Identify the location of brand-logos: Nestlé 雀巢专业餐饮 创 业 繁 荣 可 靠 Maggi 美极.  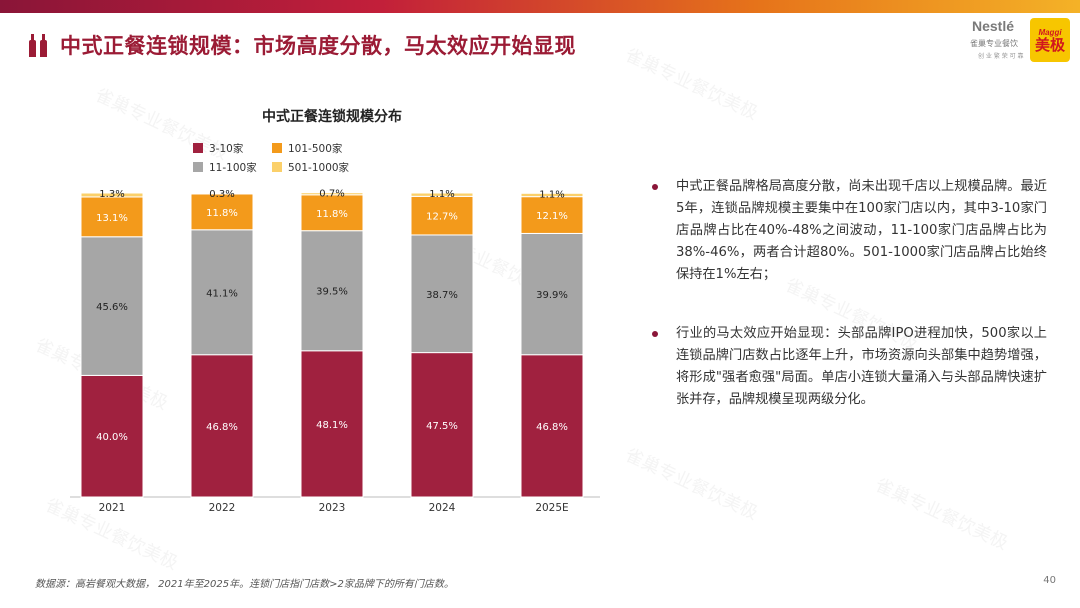
(1017, 40).